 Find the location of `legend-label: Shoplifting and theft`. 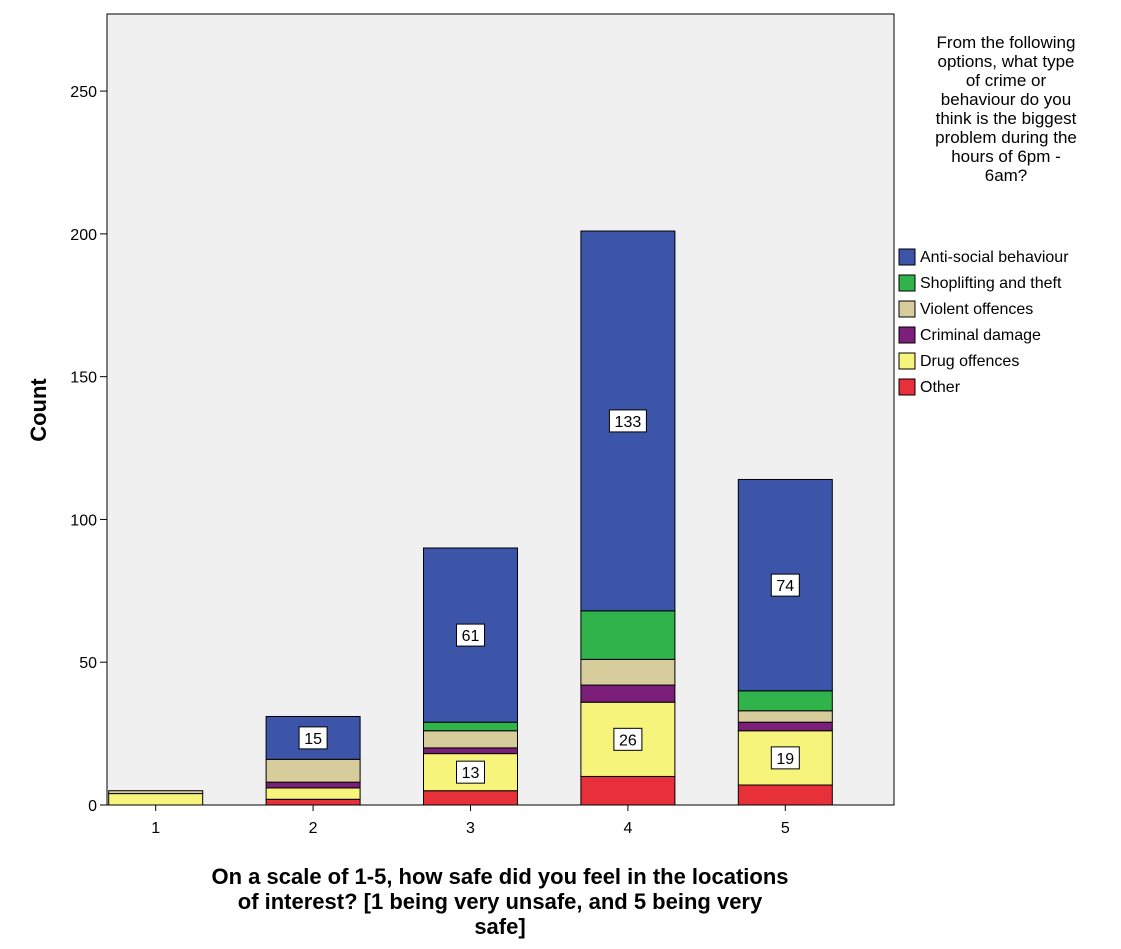

legend-label: Shoplifting and theft is located at coordinates (991, 283).